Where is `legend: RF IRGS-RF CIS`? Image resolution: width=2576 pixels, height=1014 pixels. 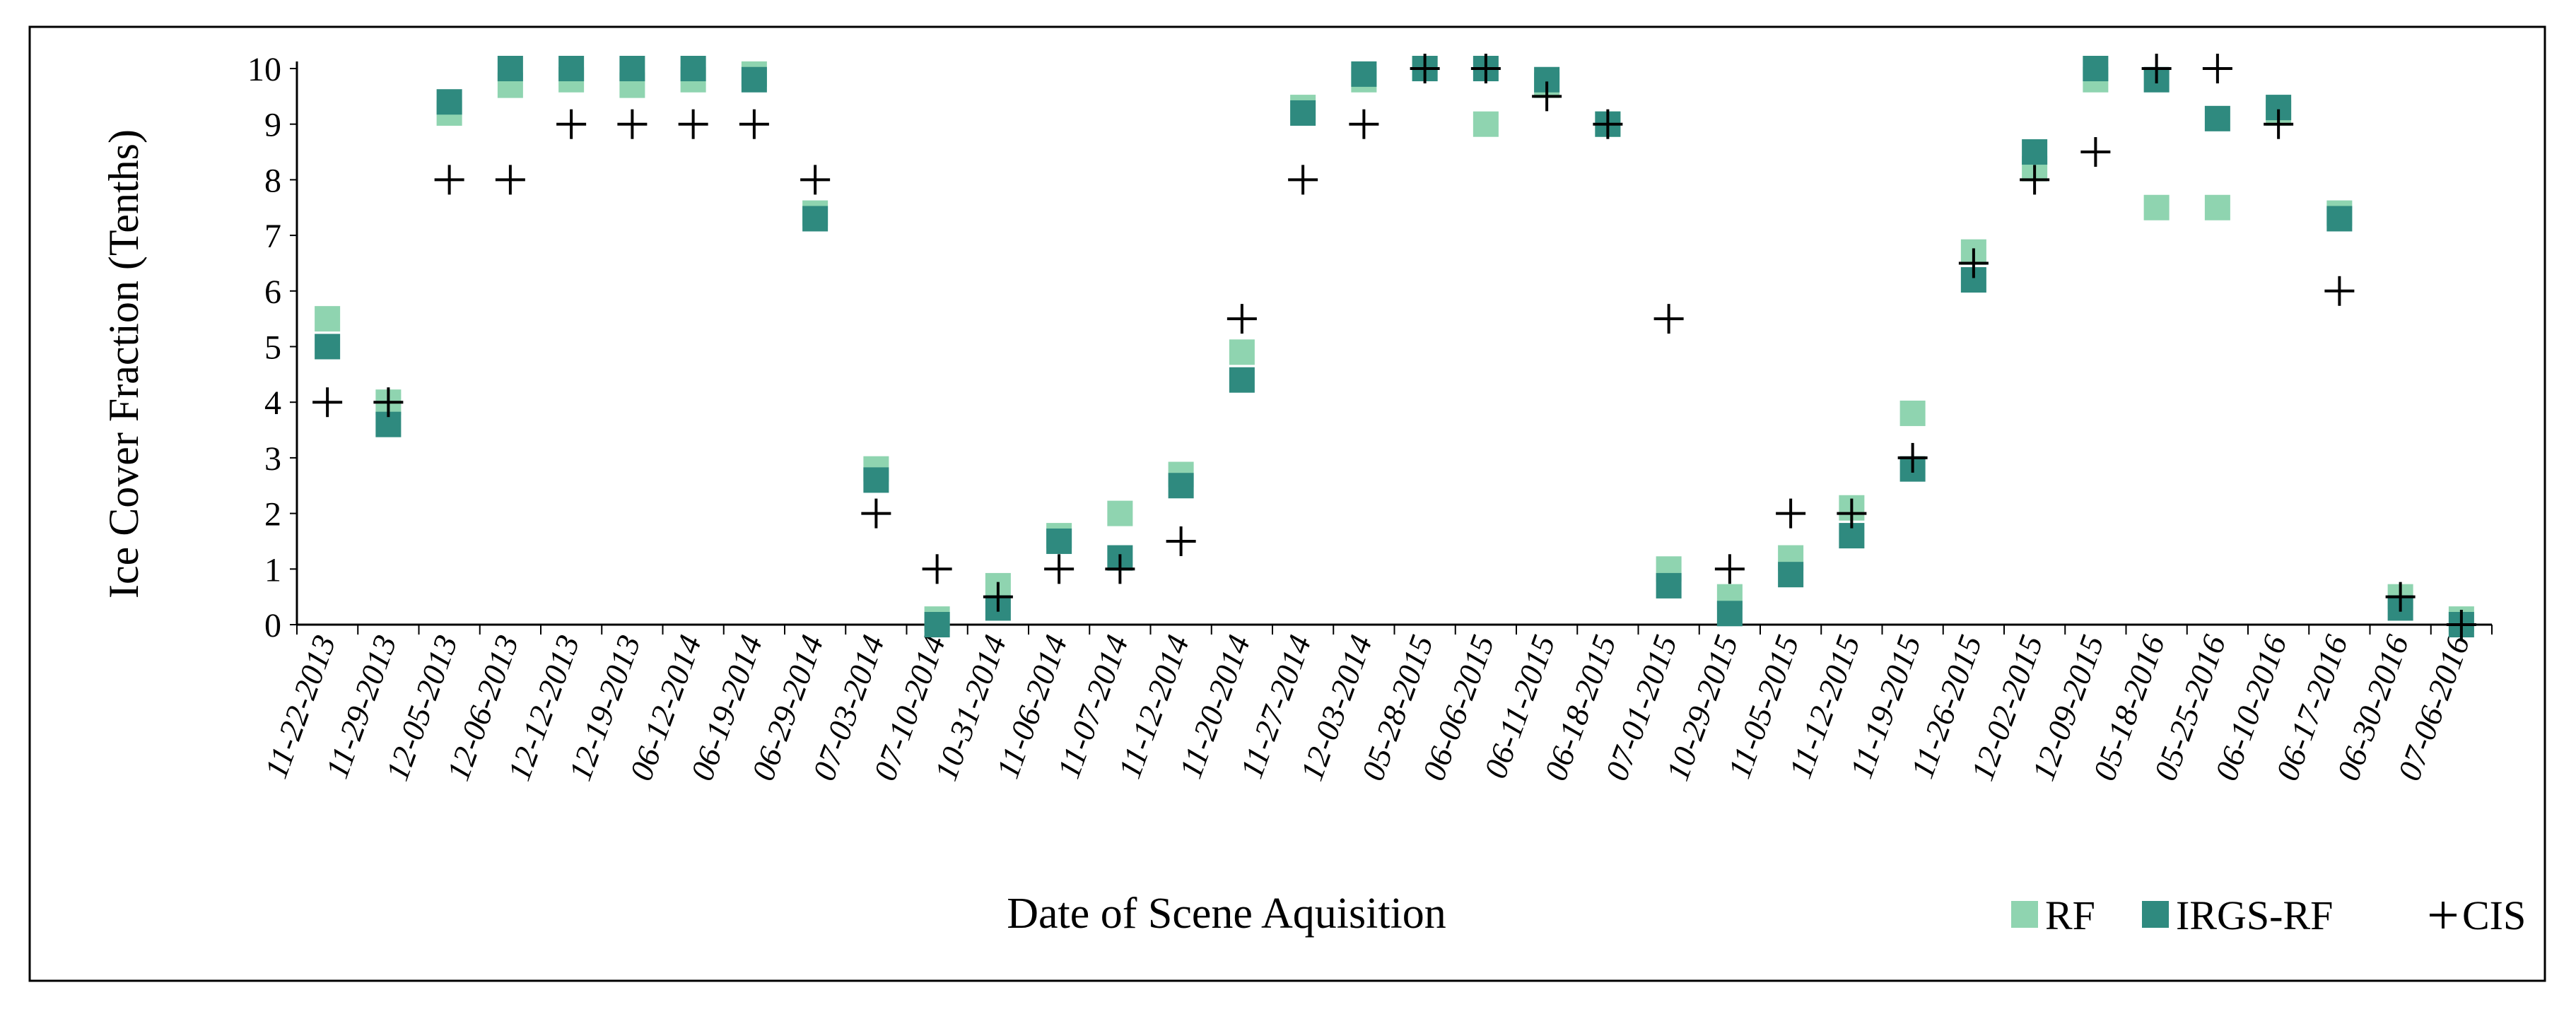 legend: RF IRGS-RF CIS is located at coordinates (2268, 915).